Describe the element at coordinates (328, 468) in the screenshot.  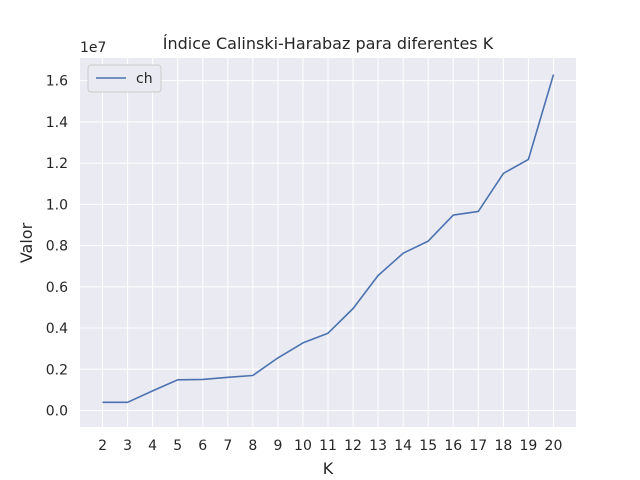
I see `x-axis-label: K` at that location.